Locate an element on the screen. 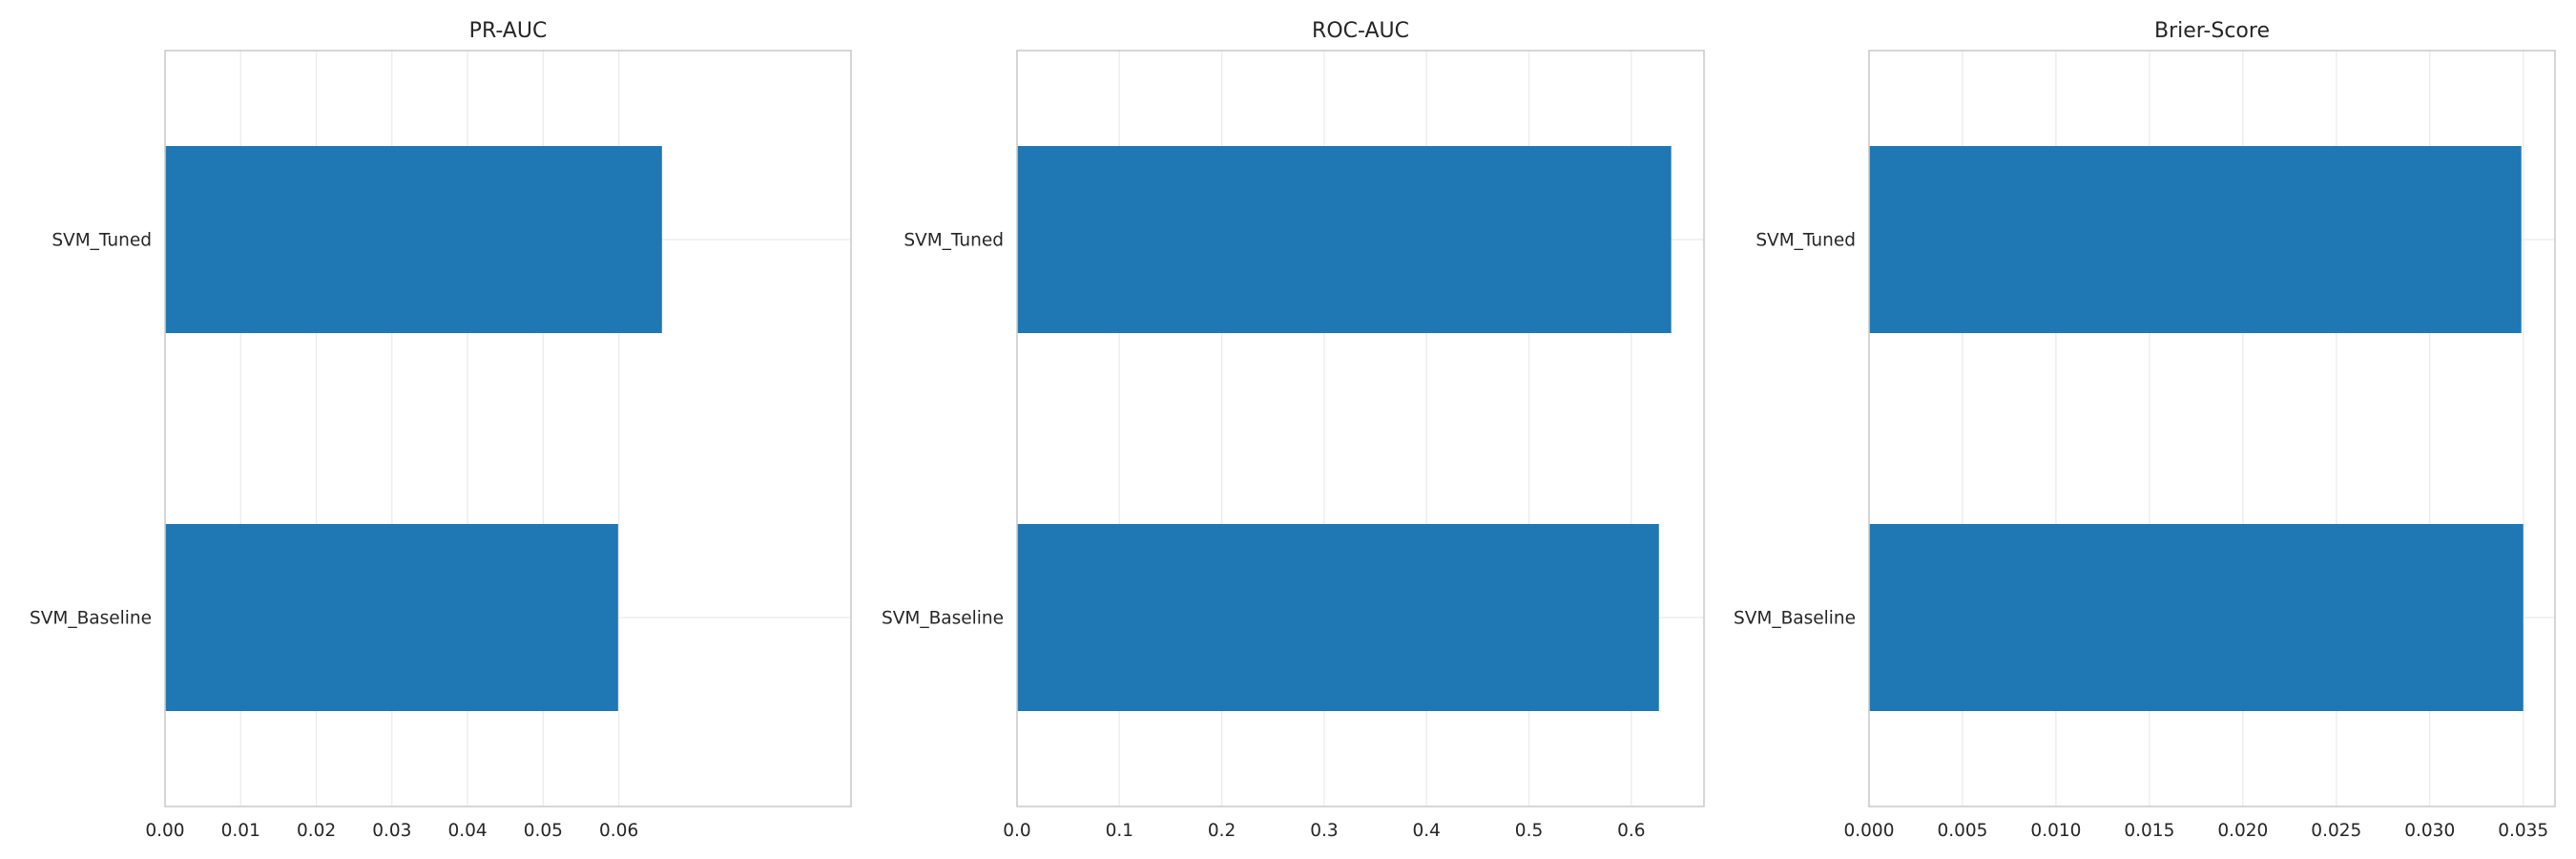 Image resolution: width=2576 pixels, height=859 pixels. x-tick-label: 0.0 is located at coordinates (1016, 831).